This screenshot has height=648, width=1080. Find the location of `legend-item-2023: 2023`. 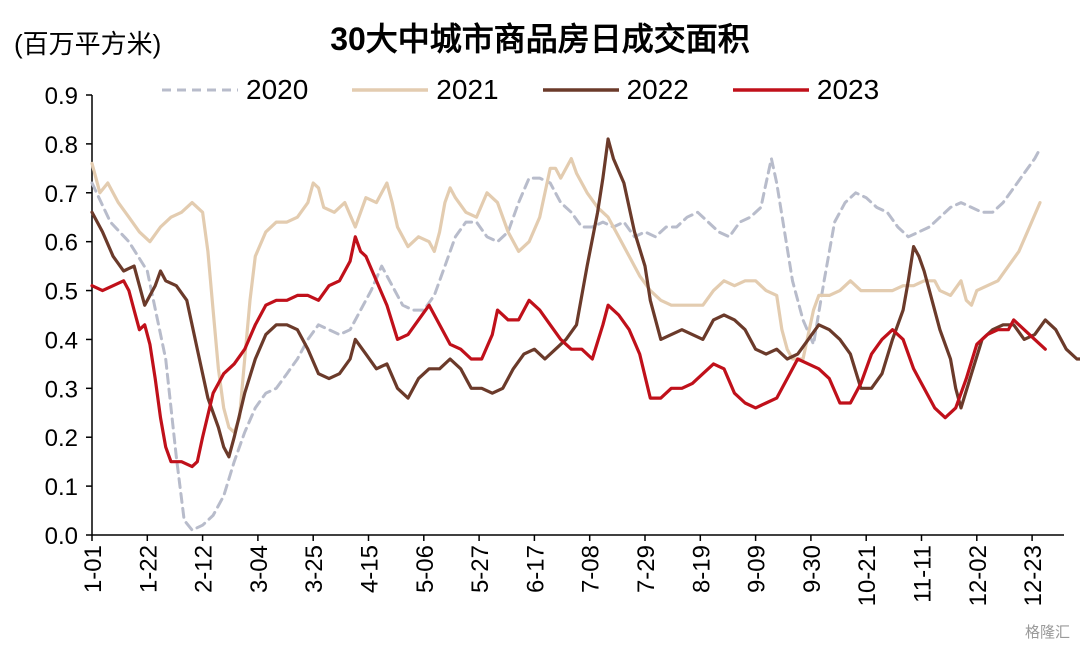

legend-item-2023: 2023 is located at coordinates (805, 90).